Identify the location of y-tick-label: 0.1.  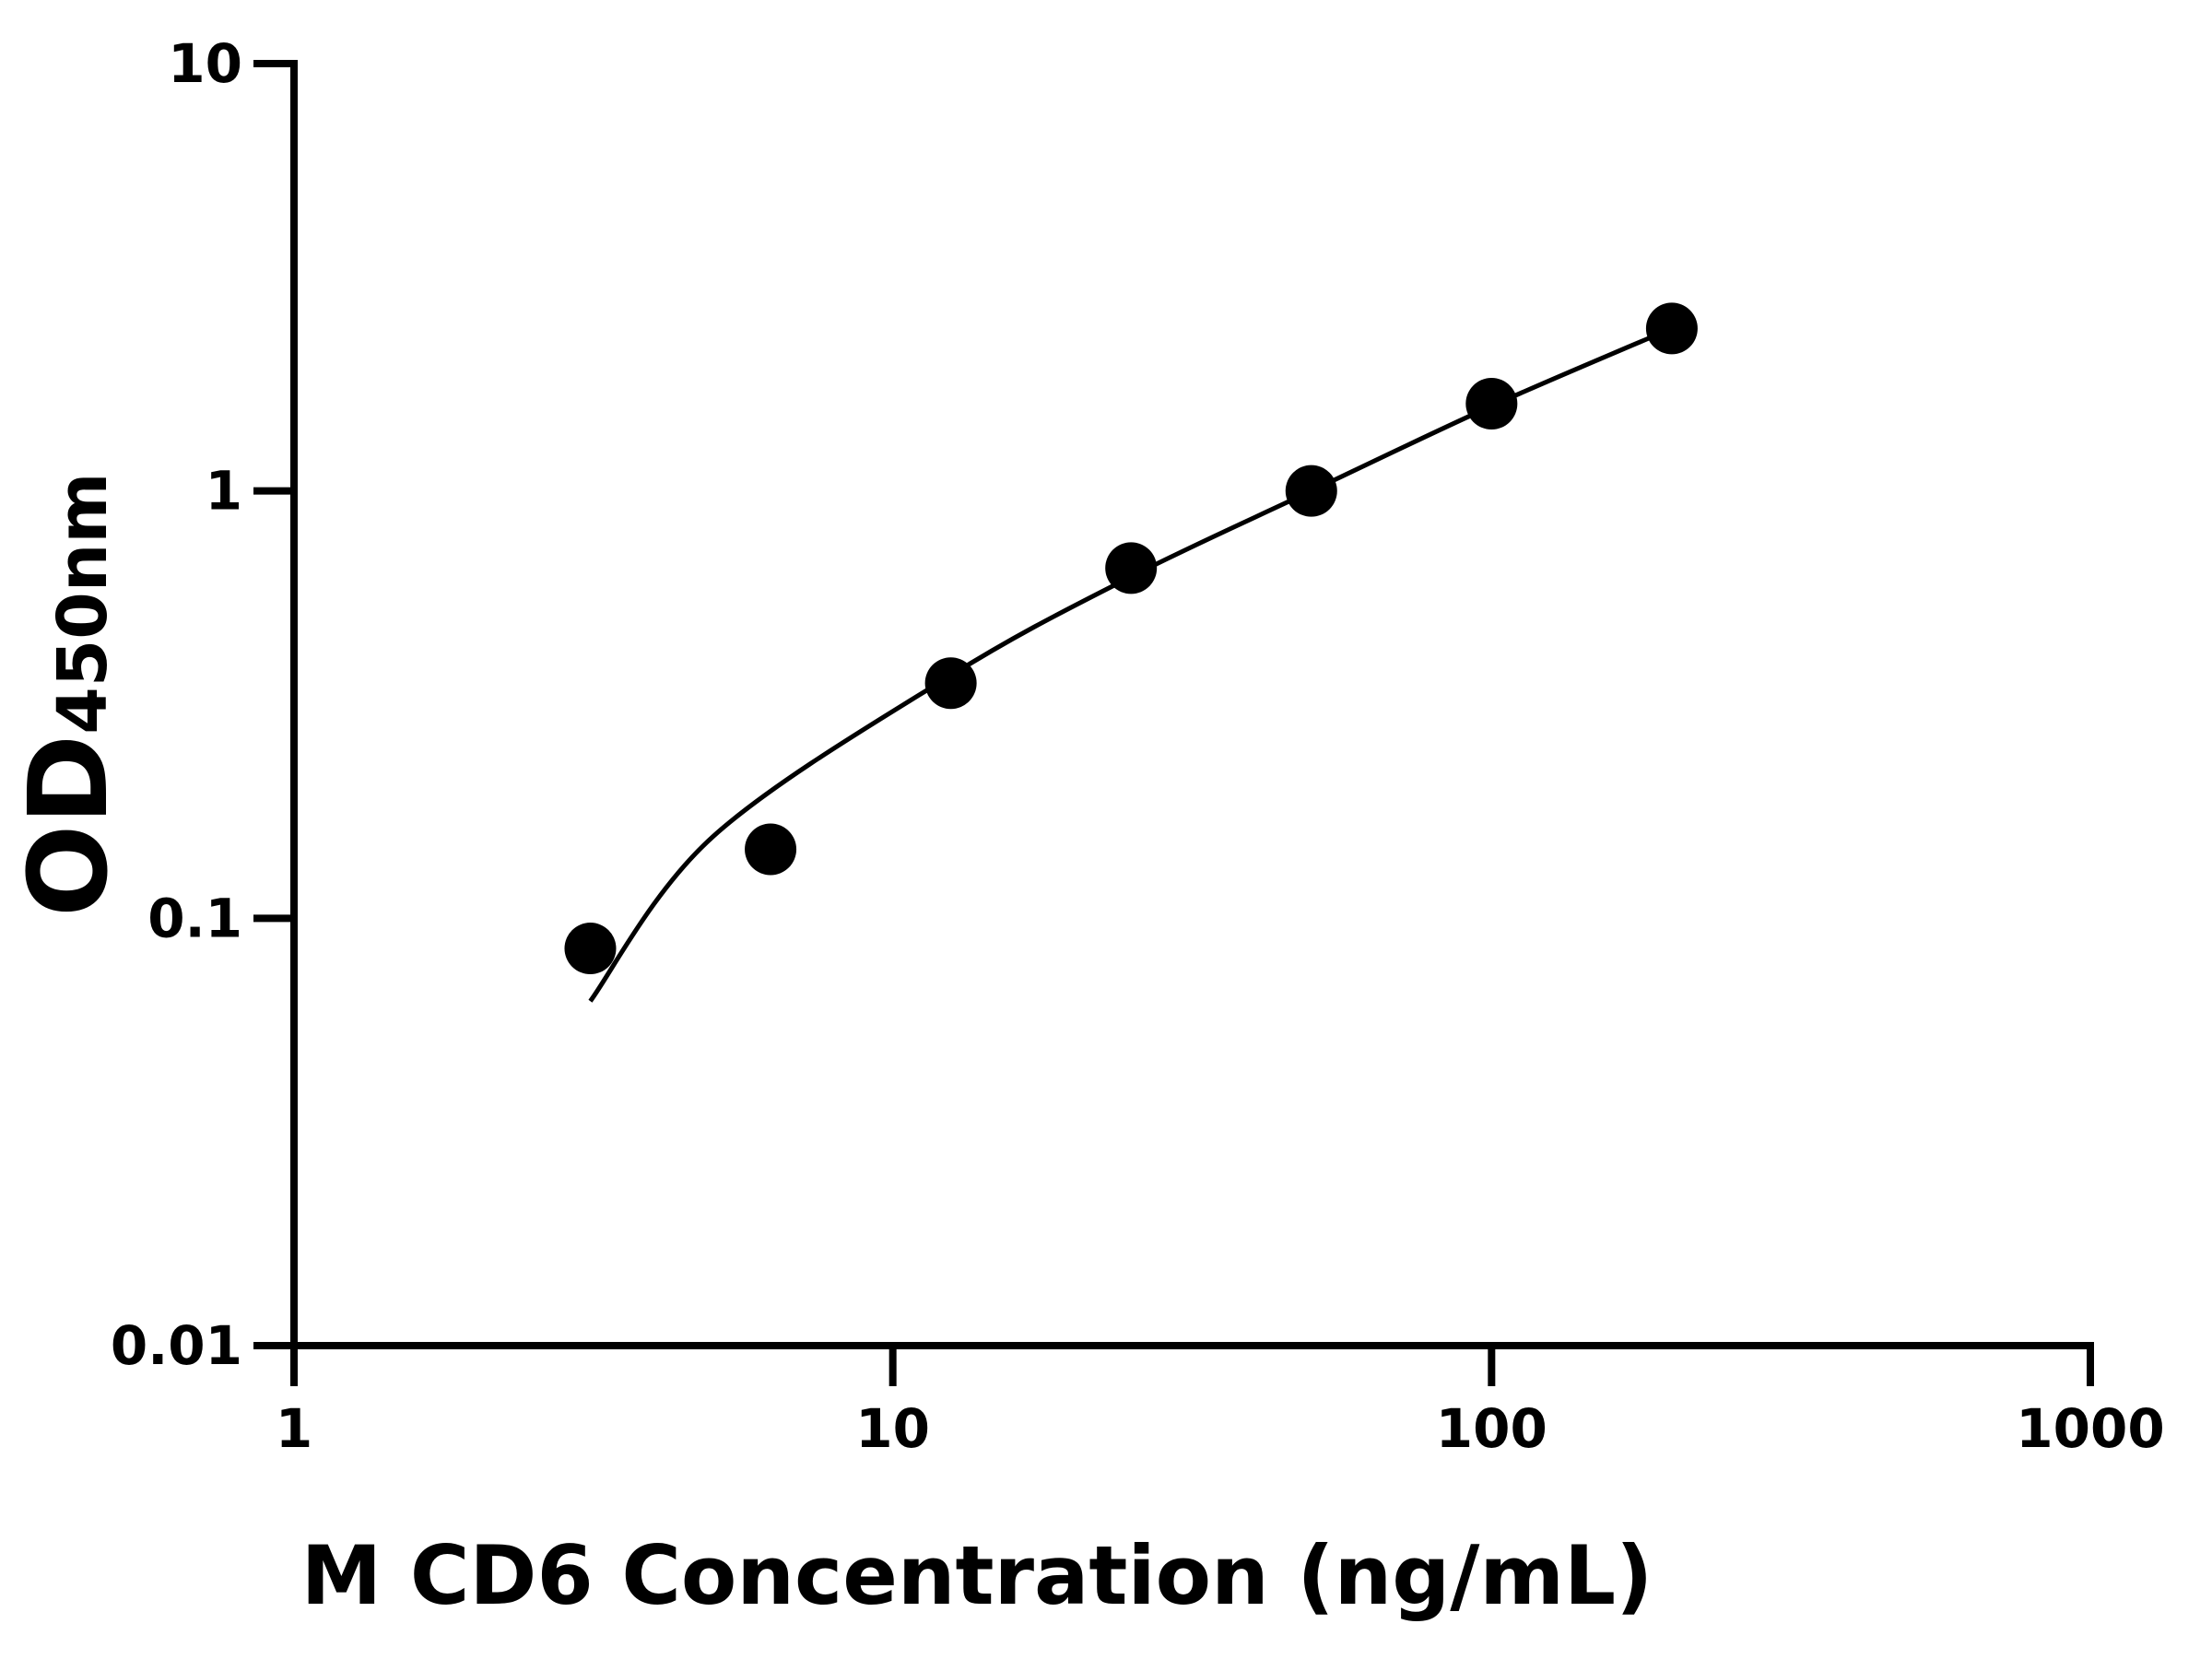
(194, 918).